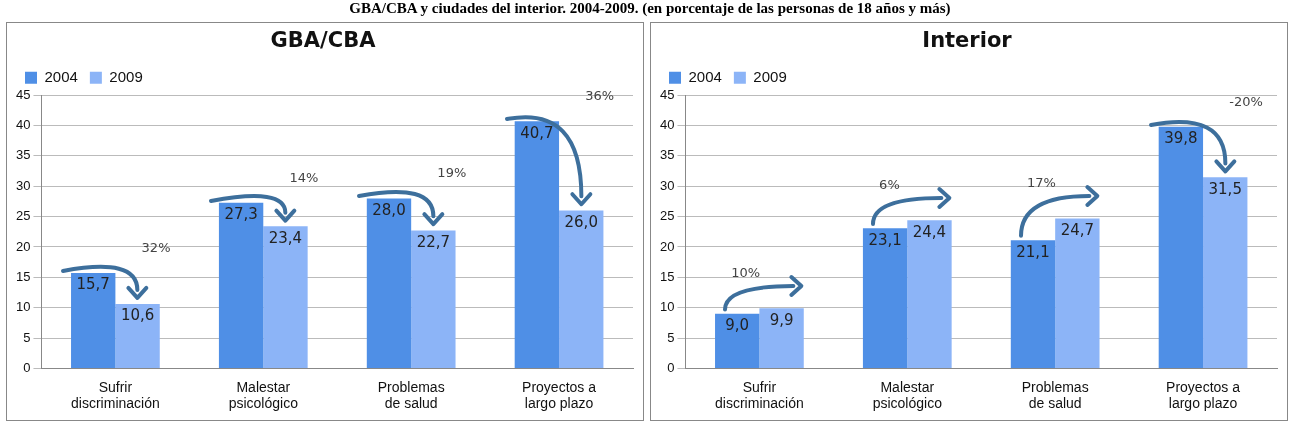  I want to click on data-label: 26,0, so click(581, 221).